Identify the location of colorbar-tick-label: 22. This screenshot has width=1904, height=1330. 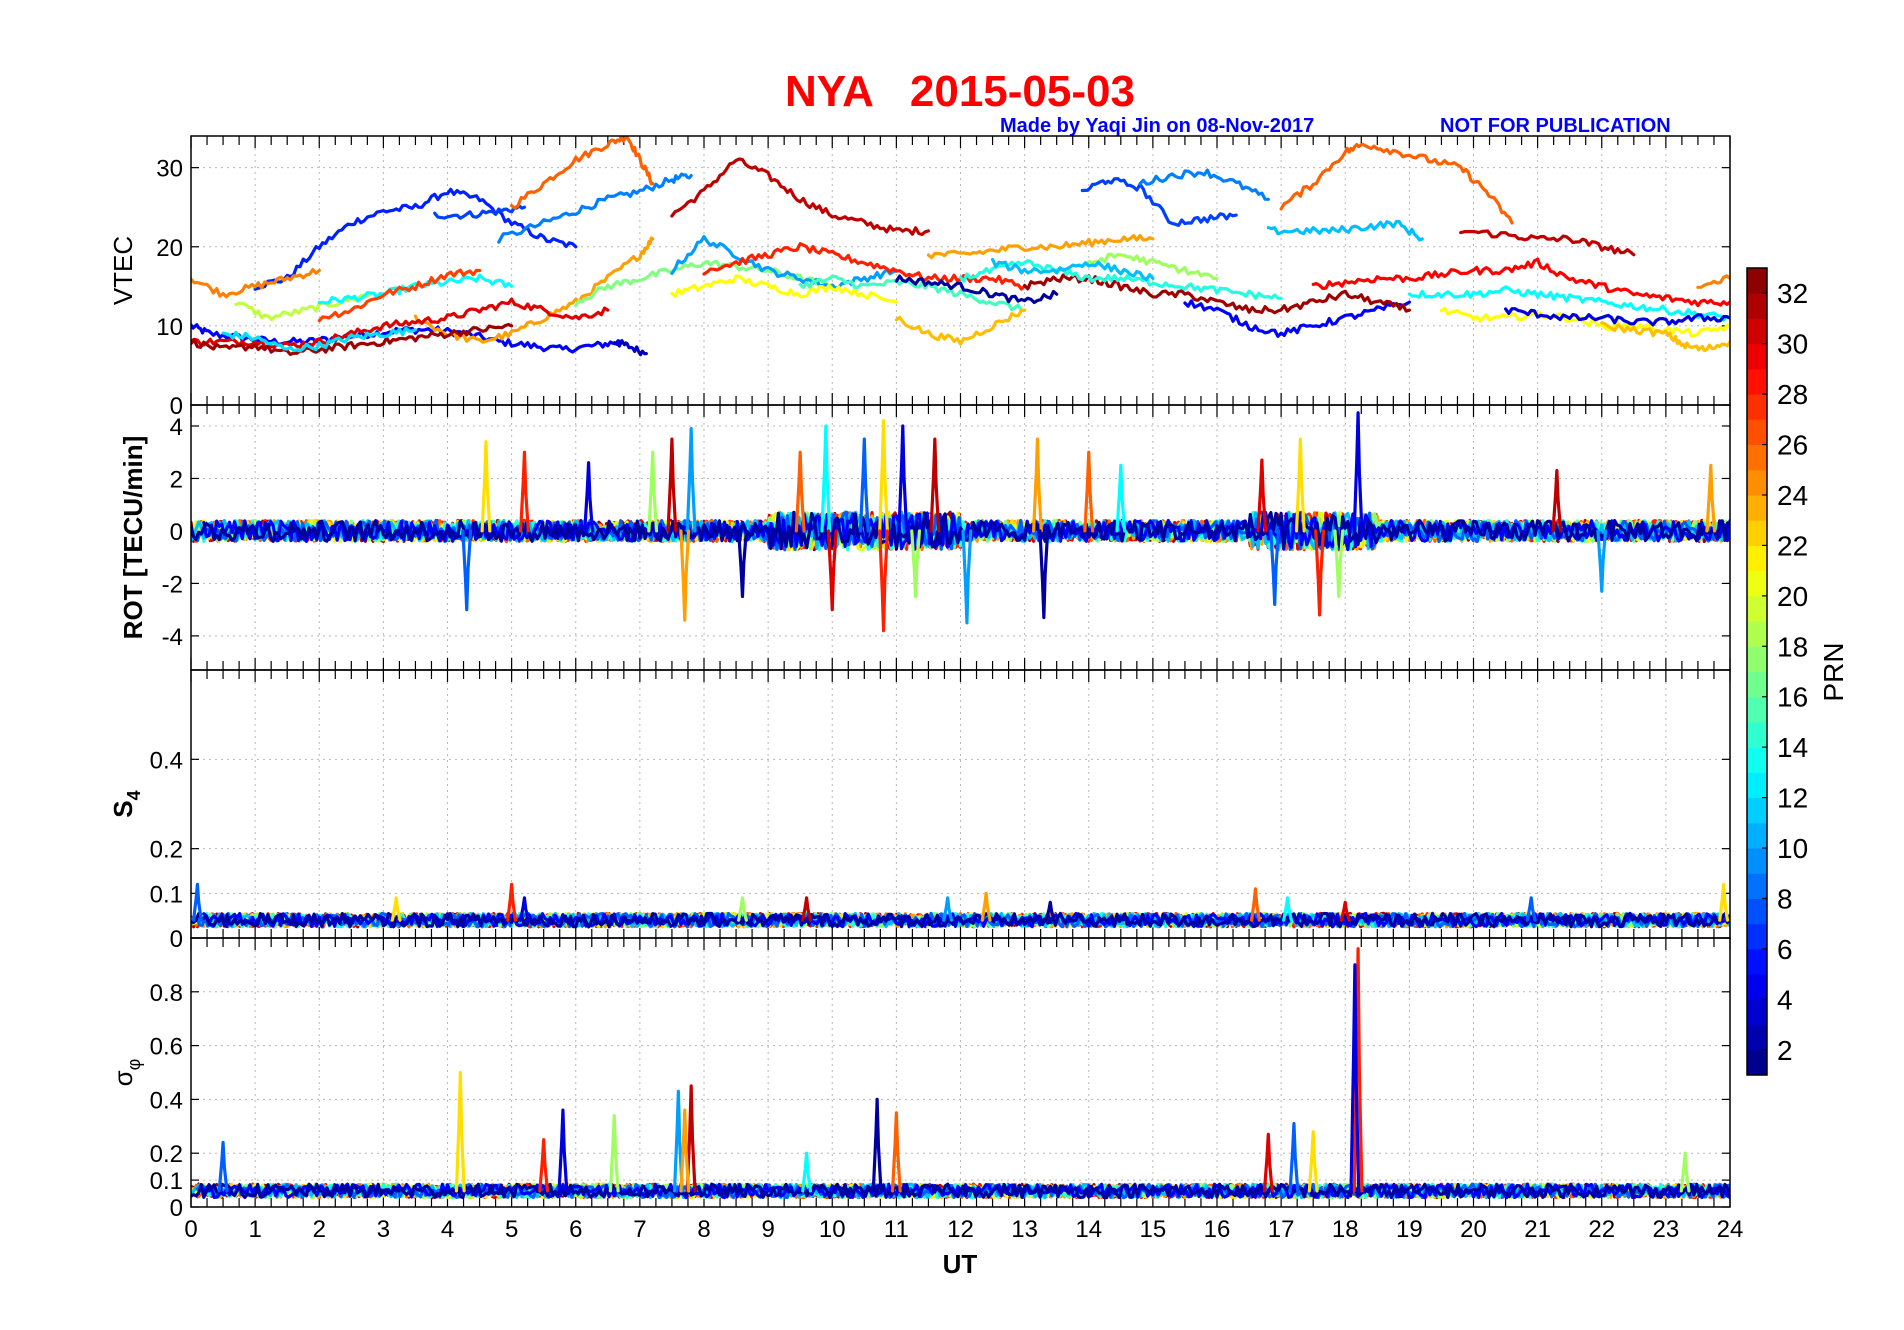
(1792, 545).